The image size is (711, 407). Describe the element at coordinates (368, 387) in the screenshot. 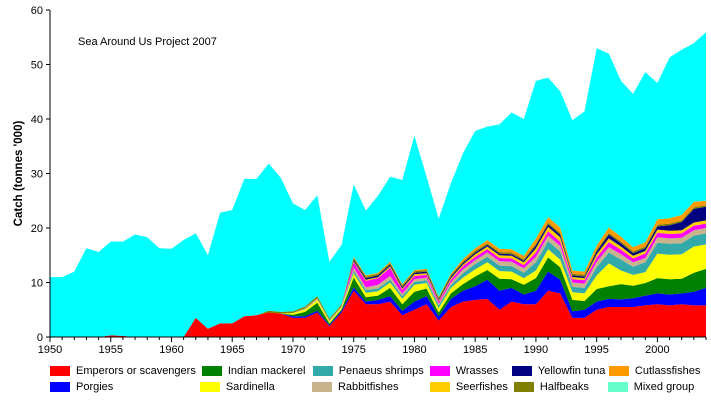

I see `legend-label: Rabbitfishes` at that location.